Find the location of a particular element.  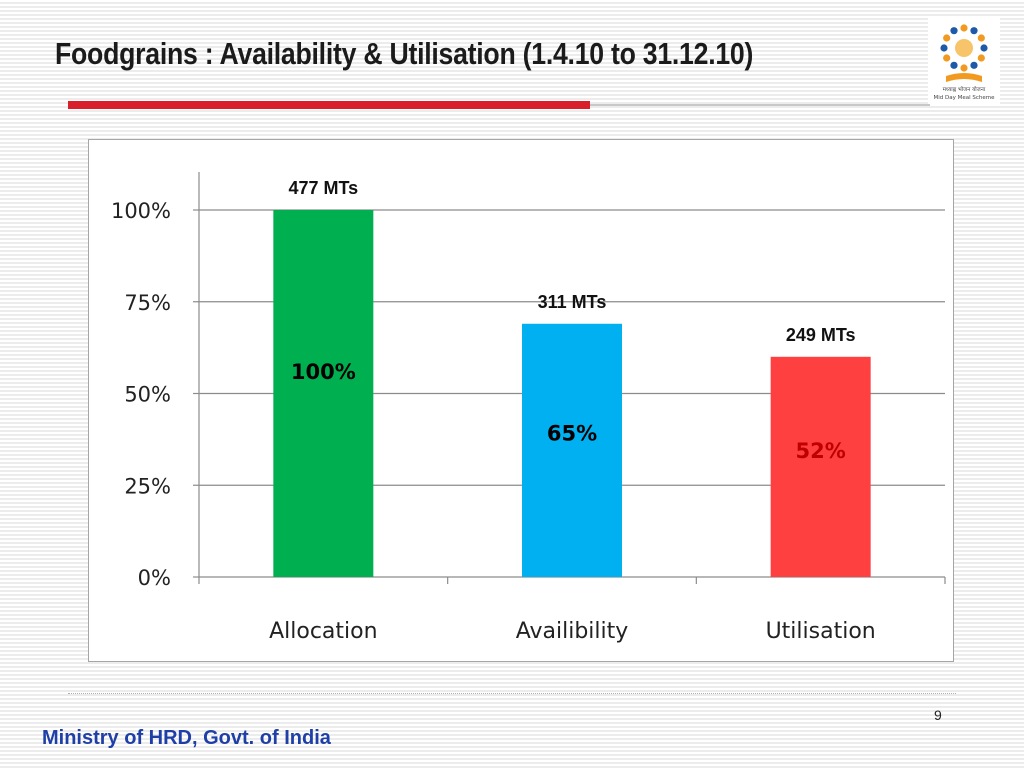

y-tick-label: 25% is located at coordinates (147, 486).